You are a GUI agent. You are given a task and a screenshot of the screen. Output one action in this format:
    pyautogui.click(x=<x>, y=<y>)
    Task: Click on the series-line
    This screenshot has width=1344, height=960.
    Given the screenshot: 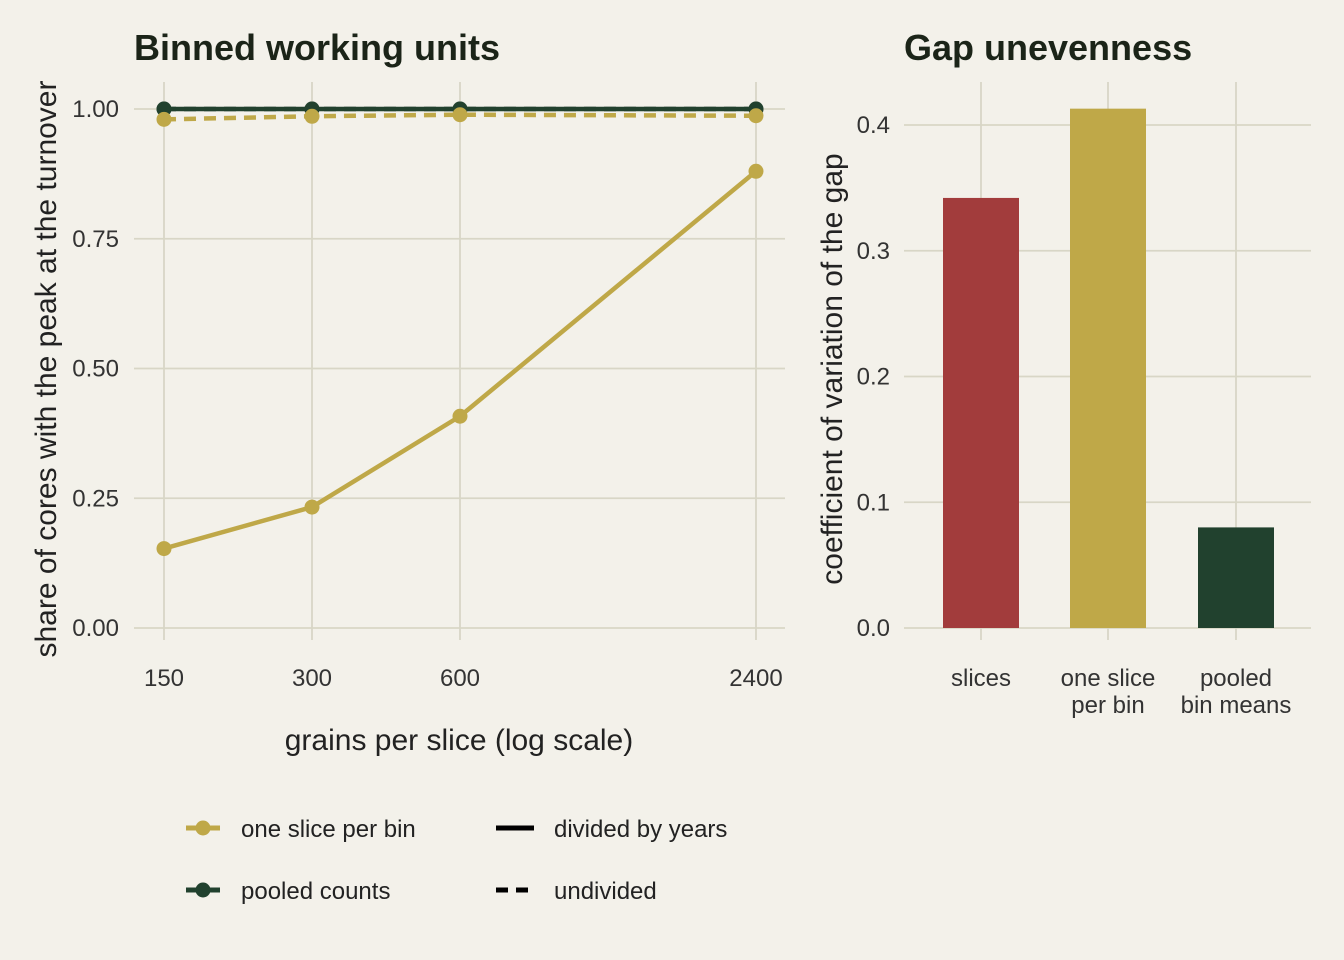 What is the action you would take?
    pyautogui.click(x=460, y=117)
    